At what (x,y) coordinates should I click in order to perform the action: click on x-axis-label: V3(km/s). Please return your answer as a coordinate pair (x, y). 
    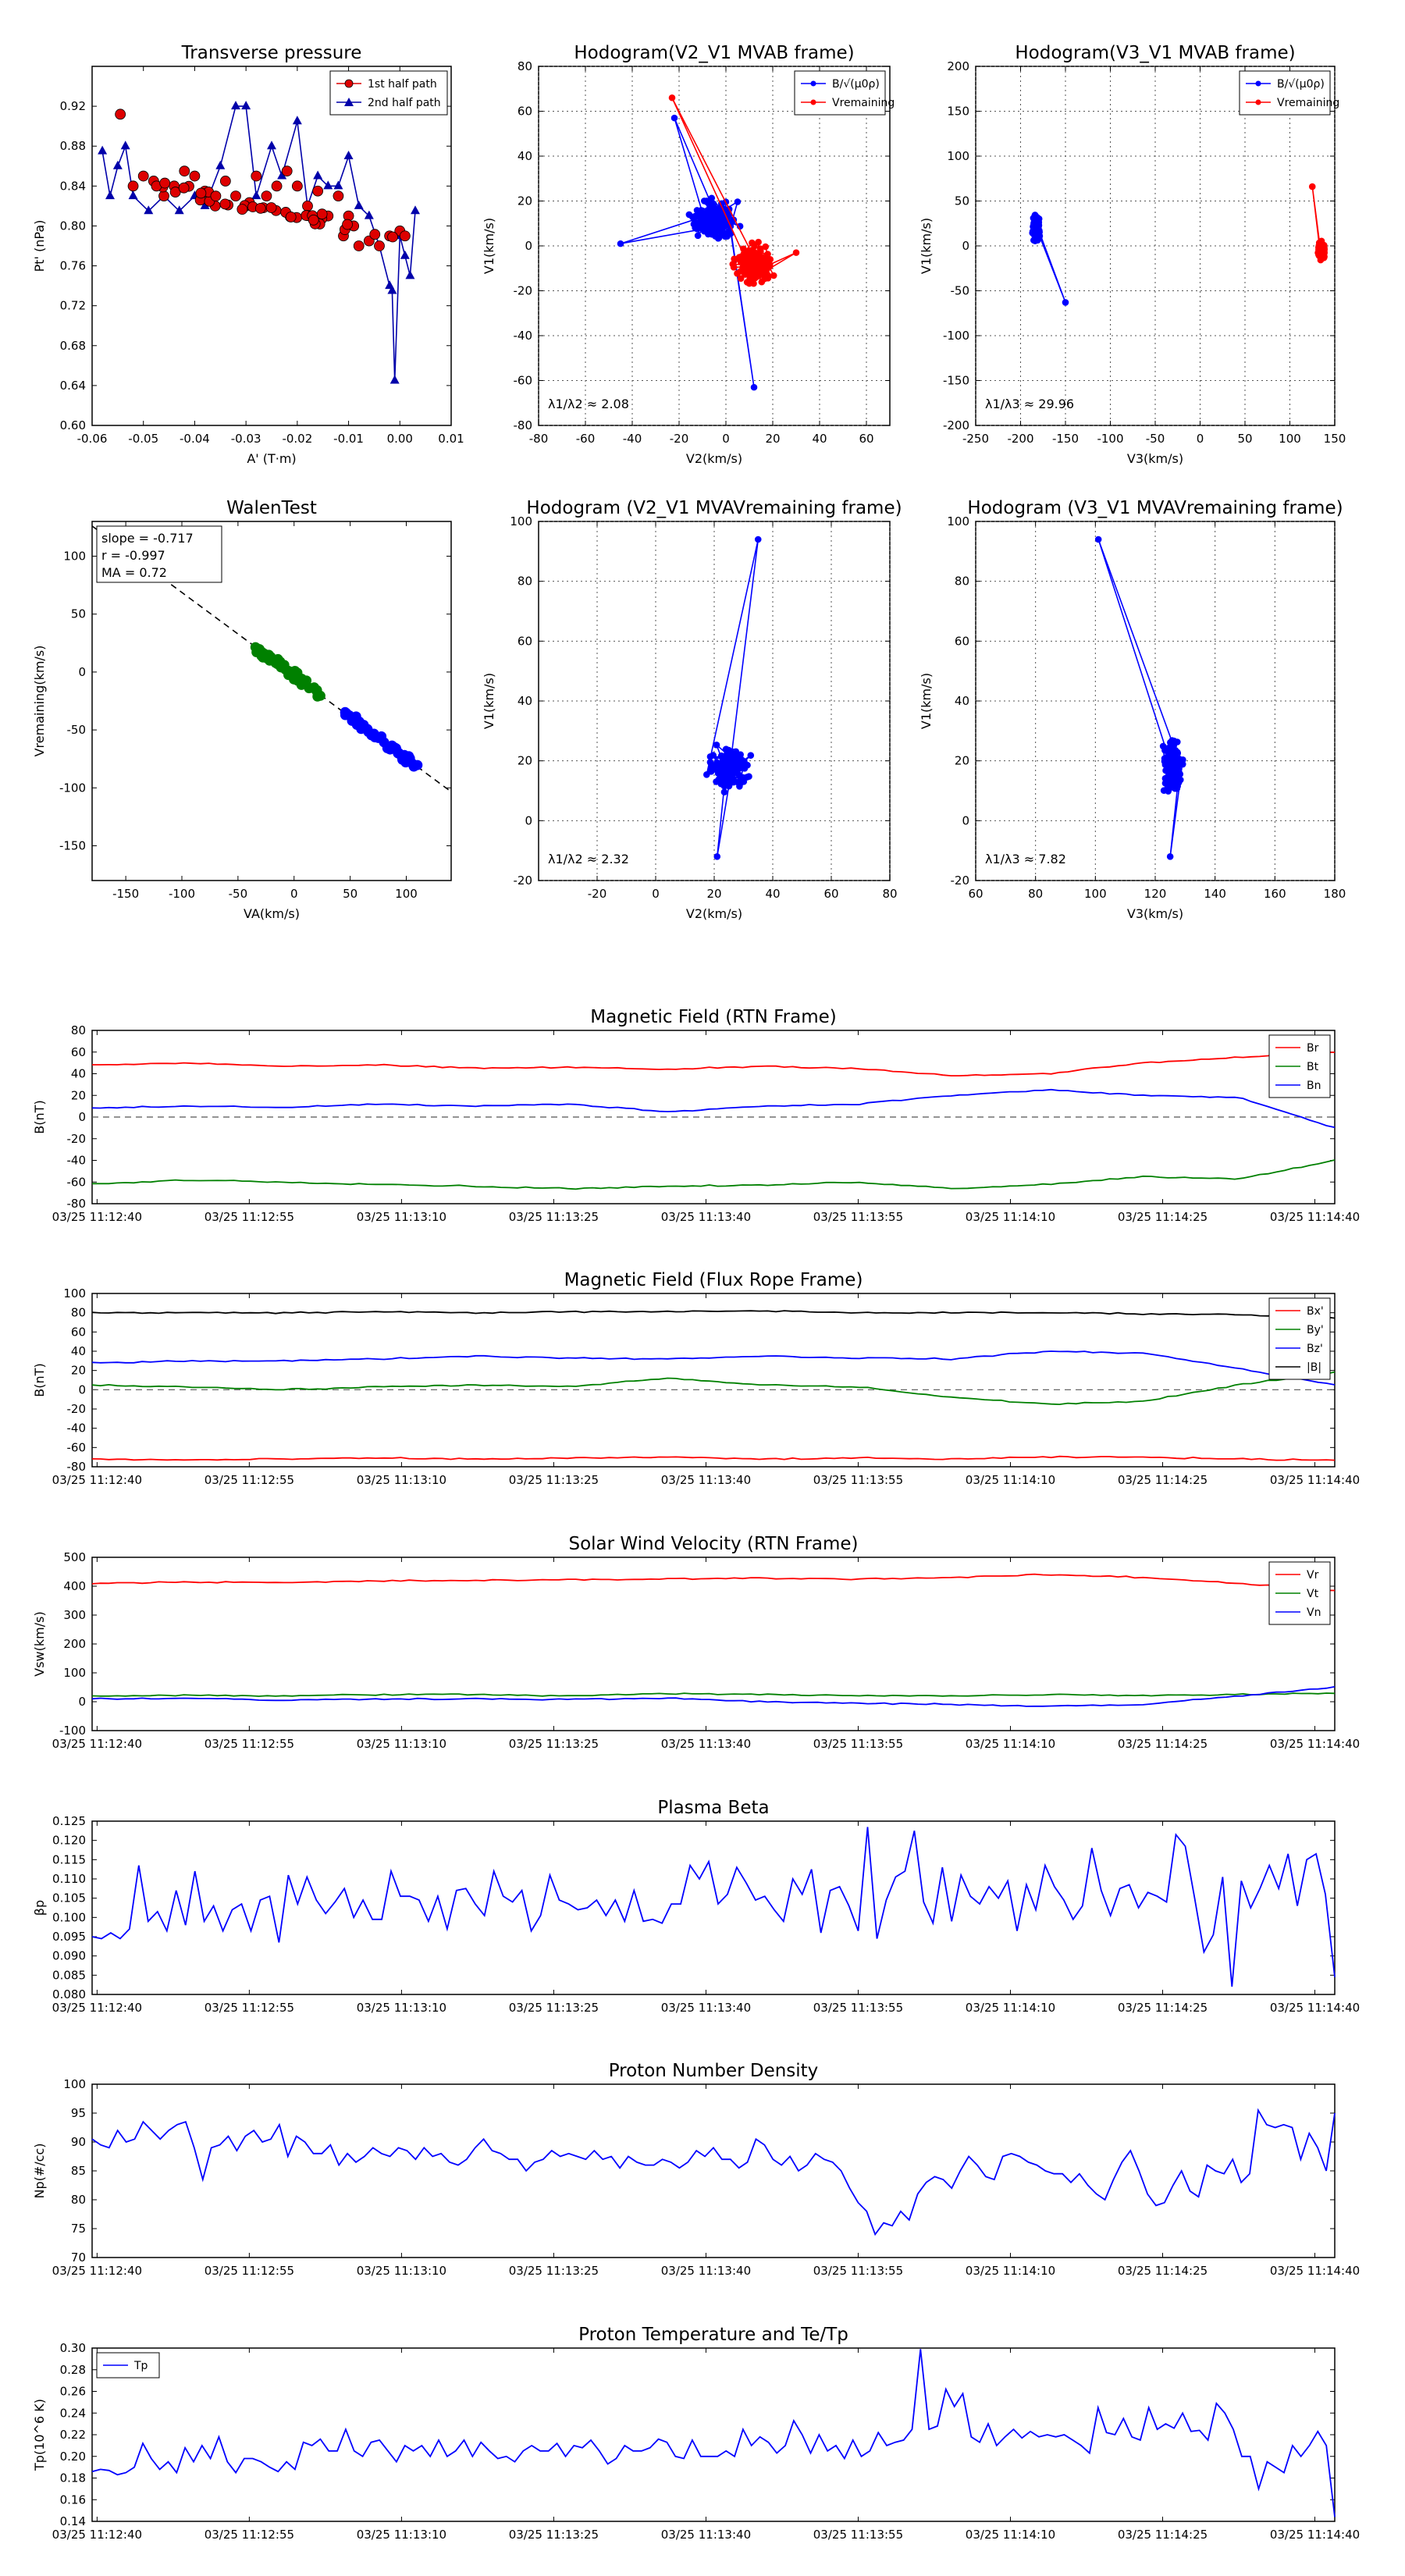
    Looking at the image, I should click on (1155, 913).